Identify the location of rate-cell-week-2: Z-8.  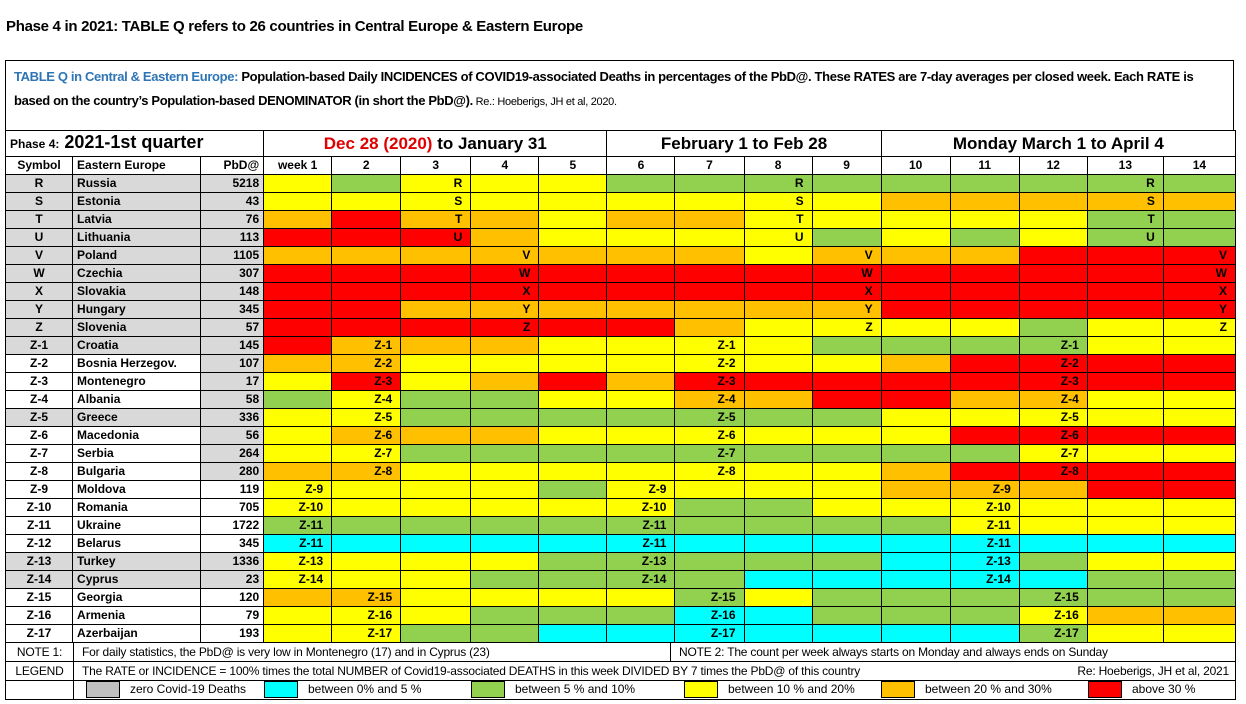
(366, 471).